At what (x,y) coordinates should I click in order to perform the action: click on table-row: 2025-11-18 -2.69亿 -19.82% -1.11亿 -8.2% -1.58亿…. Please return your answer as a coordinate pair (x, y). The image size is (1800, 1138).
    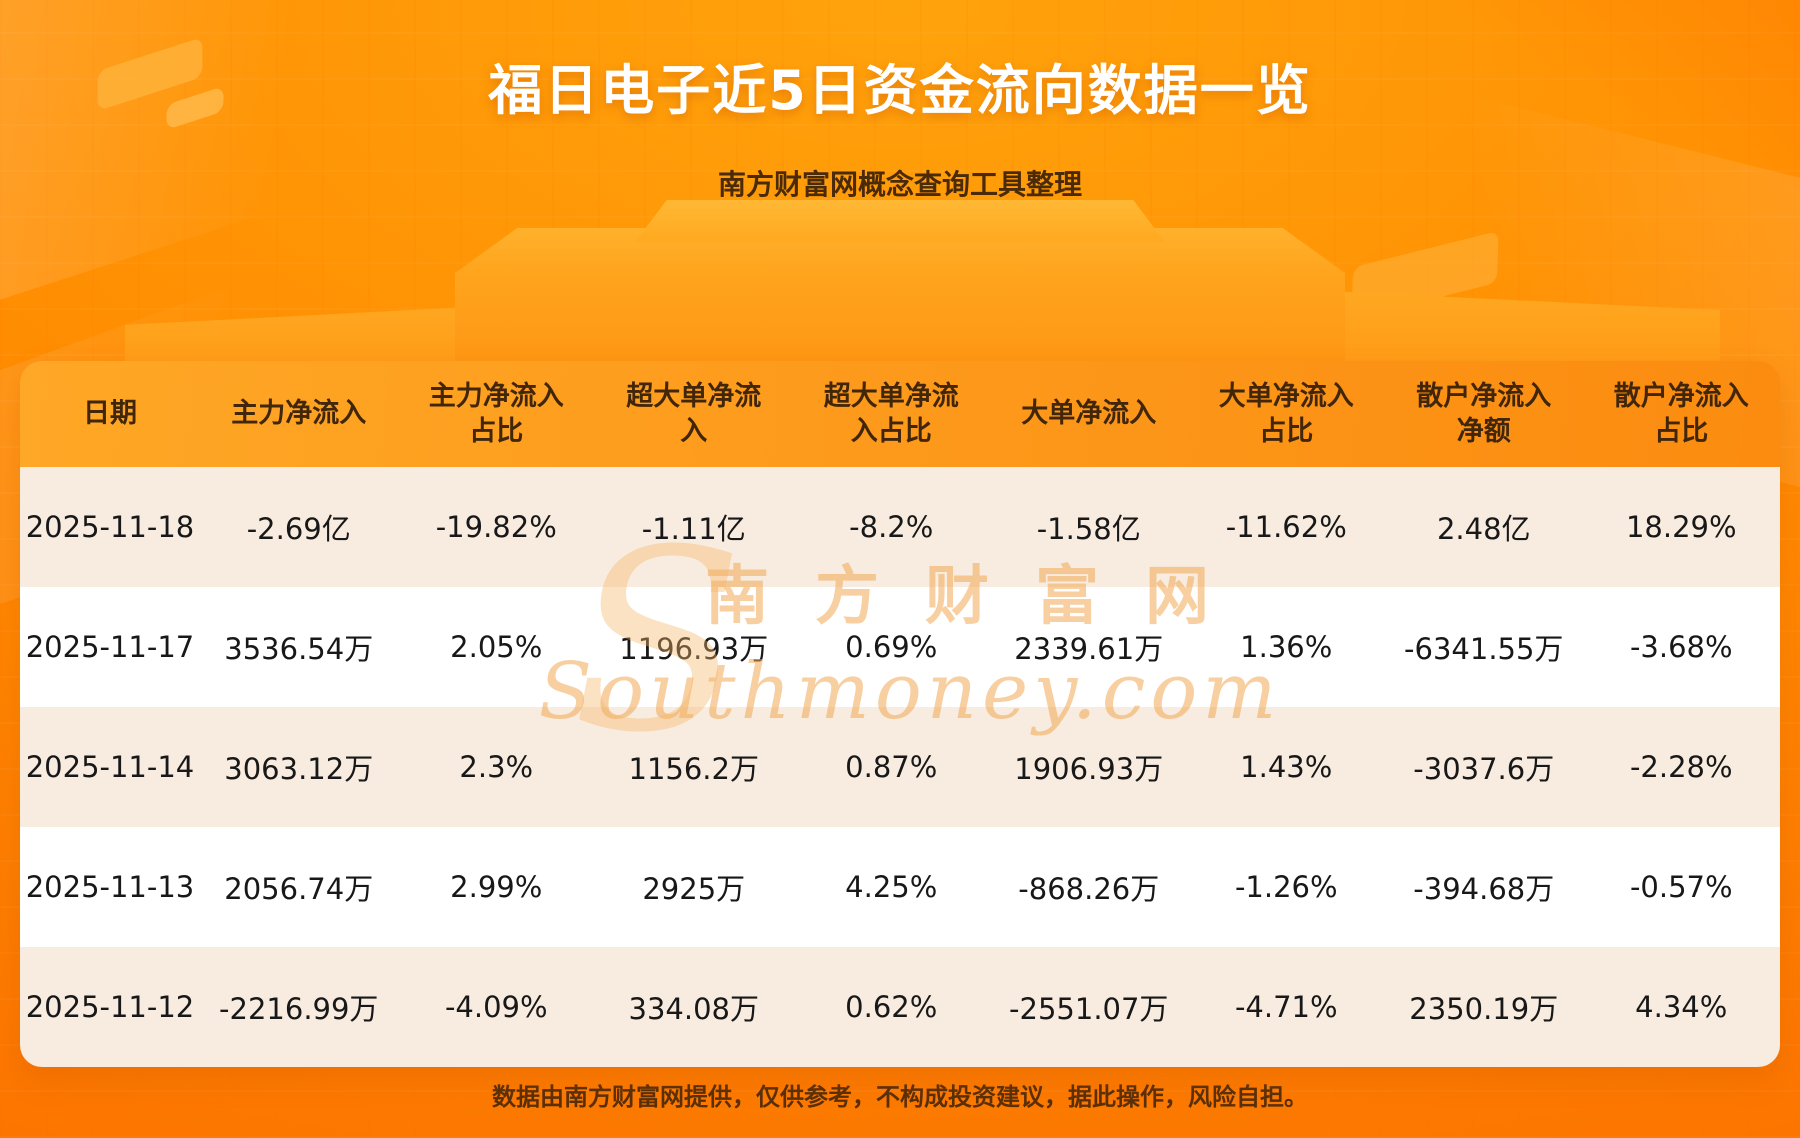
    Looking at the image, I should click on (900, 527).